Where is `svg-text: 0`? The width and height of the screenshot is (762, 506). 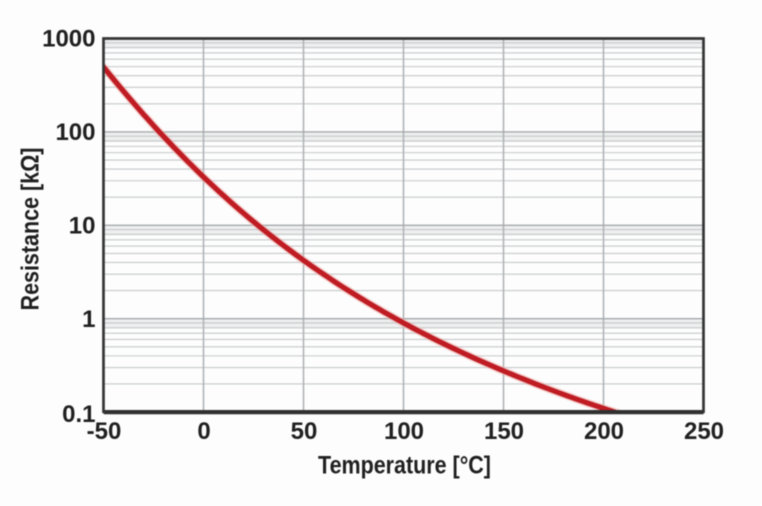
svg-text: 0 is located at coordinates (203, 431).